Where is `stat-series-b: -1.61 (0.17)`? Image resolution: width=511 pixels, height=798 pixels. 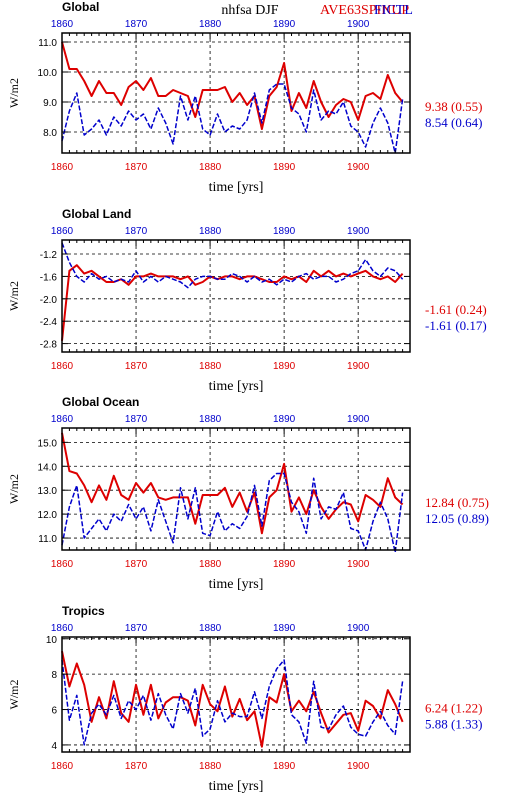 stat-series-b: -1.61 (0.17) is located at coordinates (456, 325).